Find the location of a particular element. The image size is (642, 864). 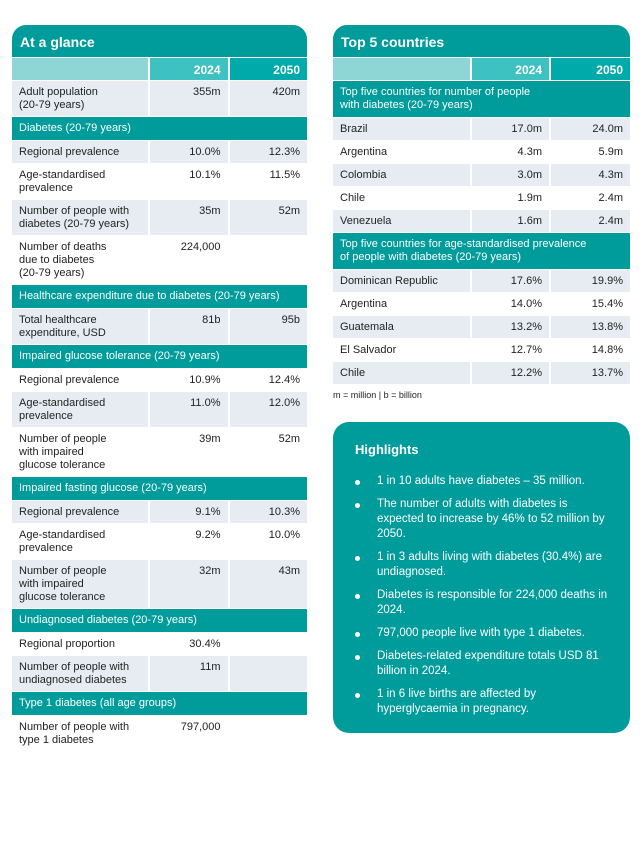

highlights-title: Highlights is located at coordinates (387, 449).